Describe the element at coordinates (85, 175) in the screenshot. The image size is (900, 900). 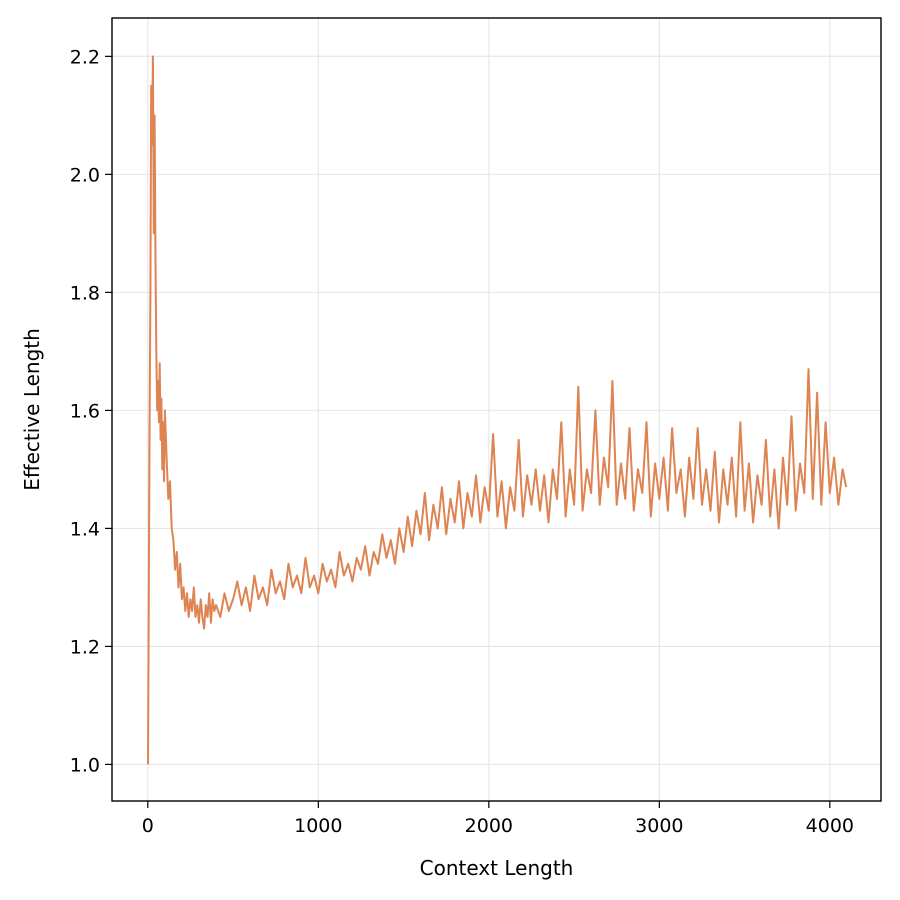
I see `y-tick-label: 2.0` at that location.